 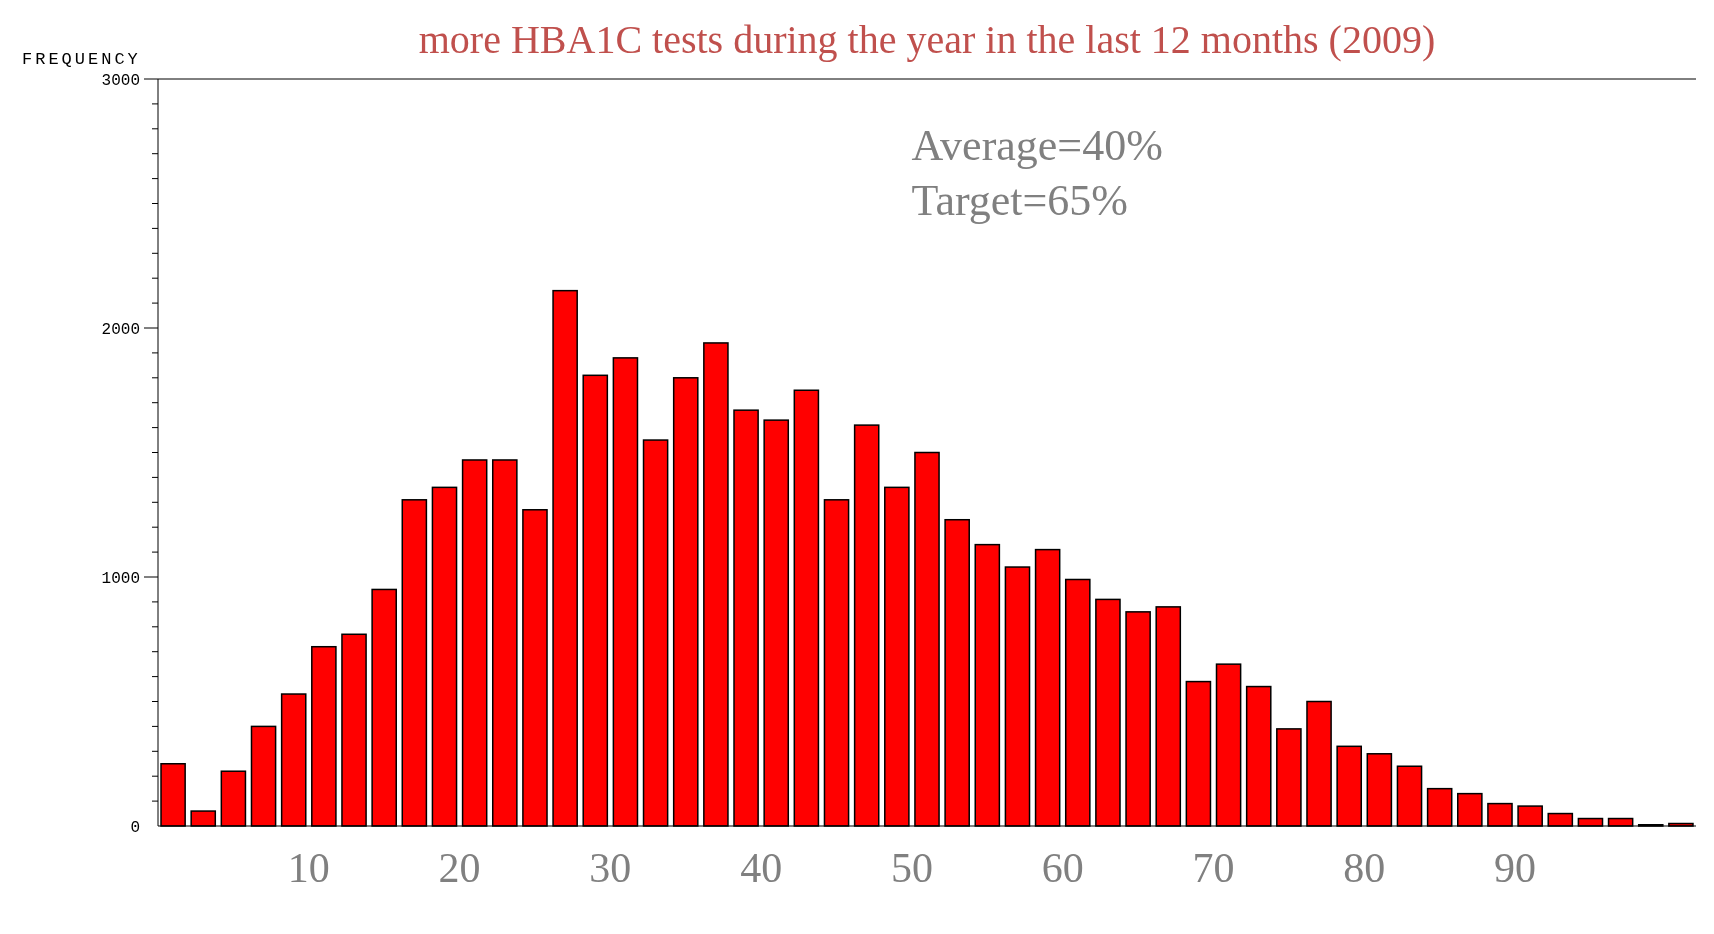 What do you see at coordinates (610, 868) in the screenshot?
I see `x-tick-label: 30` at bounding box center [610, 868].